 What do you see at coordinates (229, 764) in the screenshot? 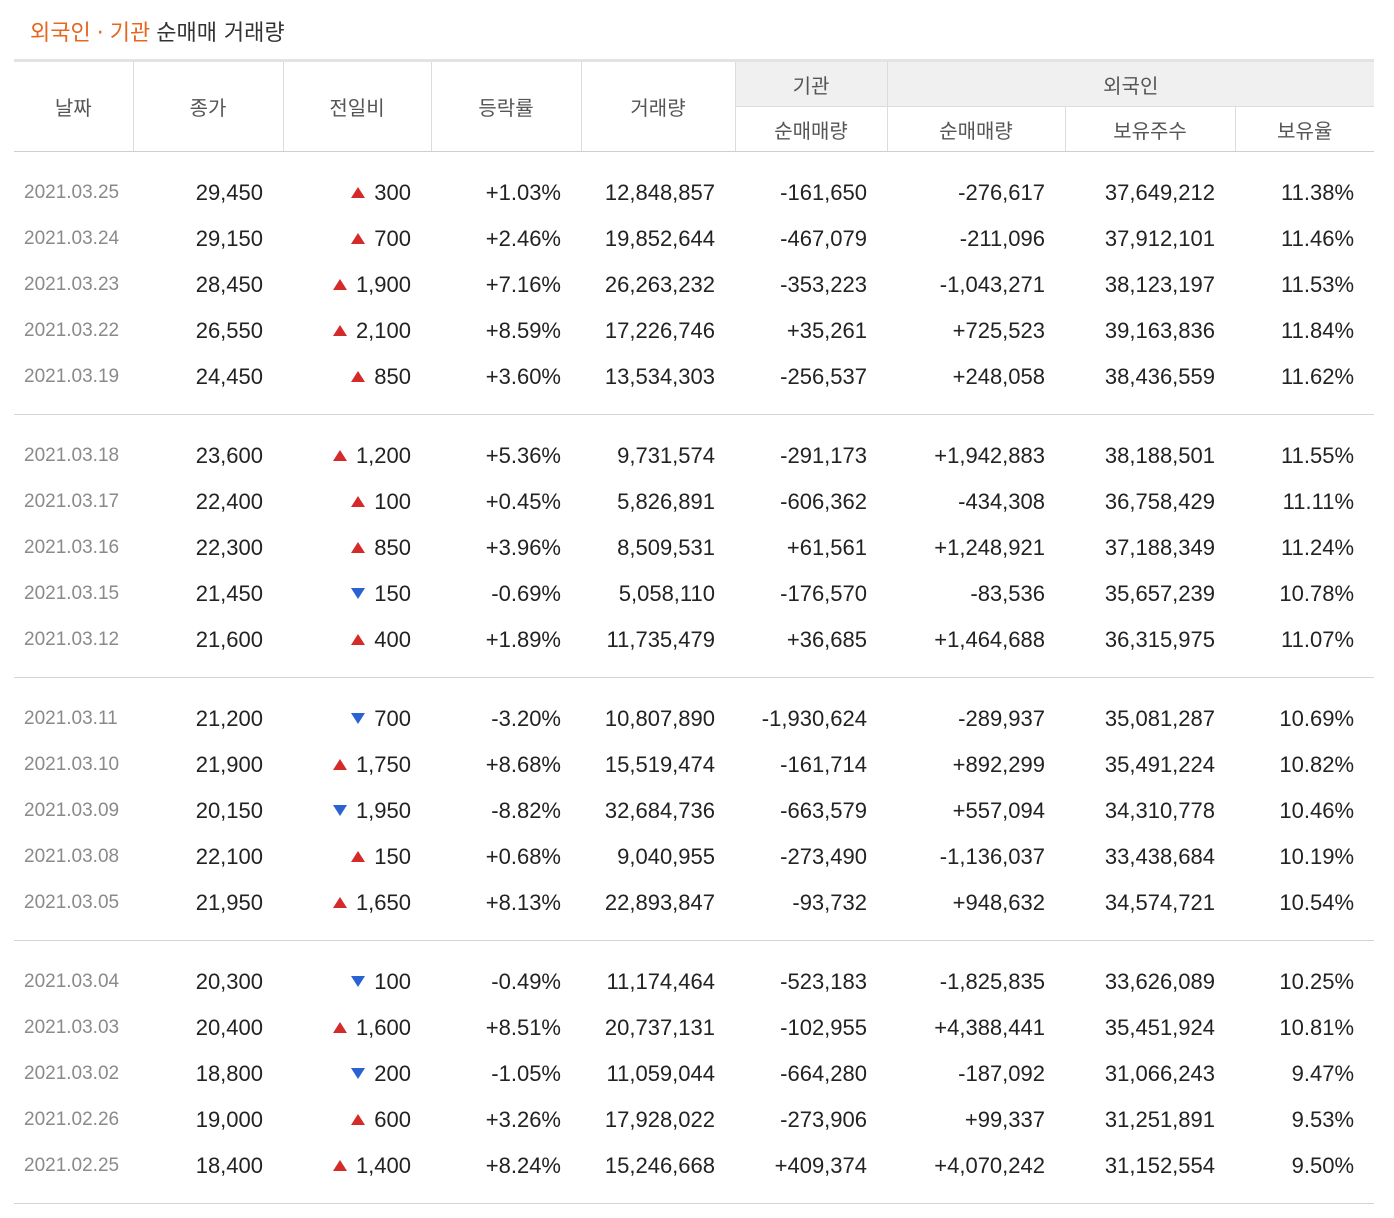
I see `cell-close: 21,900` at bounding box center [229, 764].